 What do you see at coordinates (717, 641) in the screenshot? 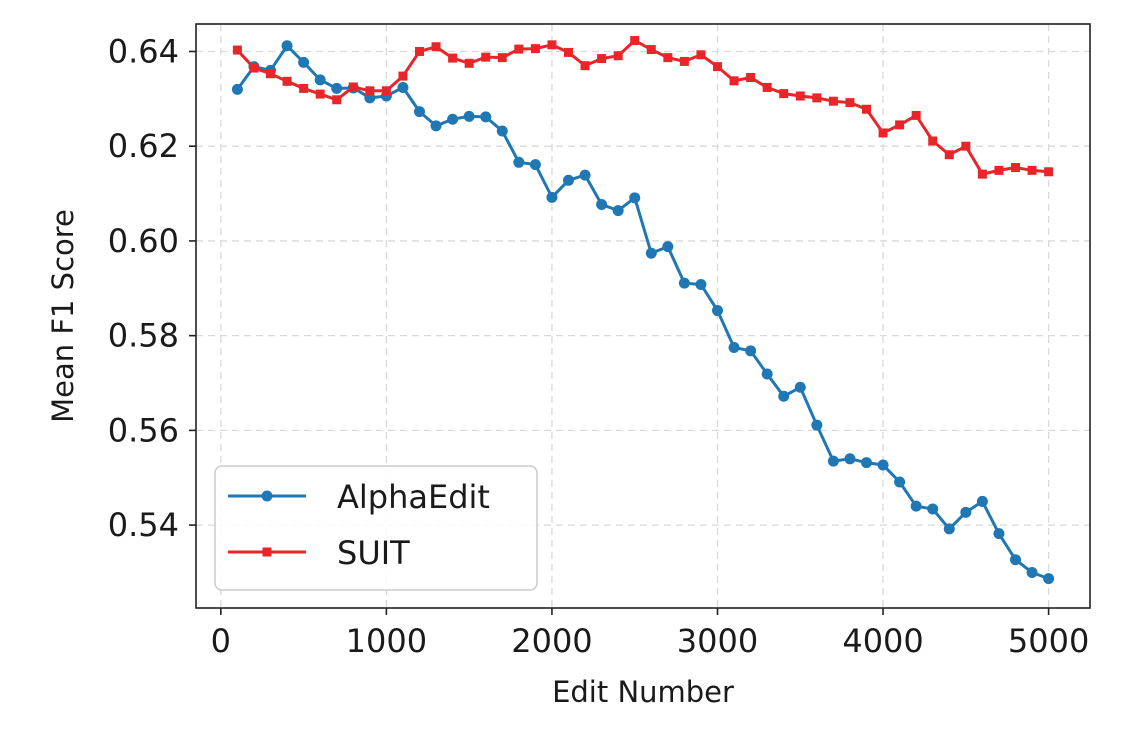
I see `x-tick-label: 3000` at bounding box center [717, 641].